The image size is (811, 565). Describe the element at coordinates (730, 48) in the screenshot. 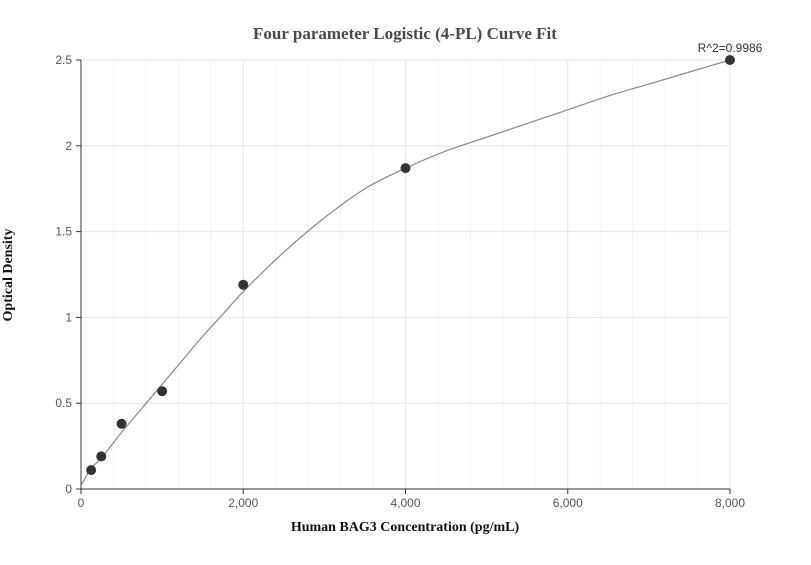

I see `r-squared-annotation: R^2=0.9986` at that location.